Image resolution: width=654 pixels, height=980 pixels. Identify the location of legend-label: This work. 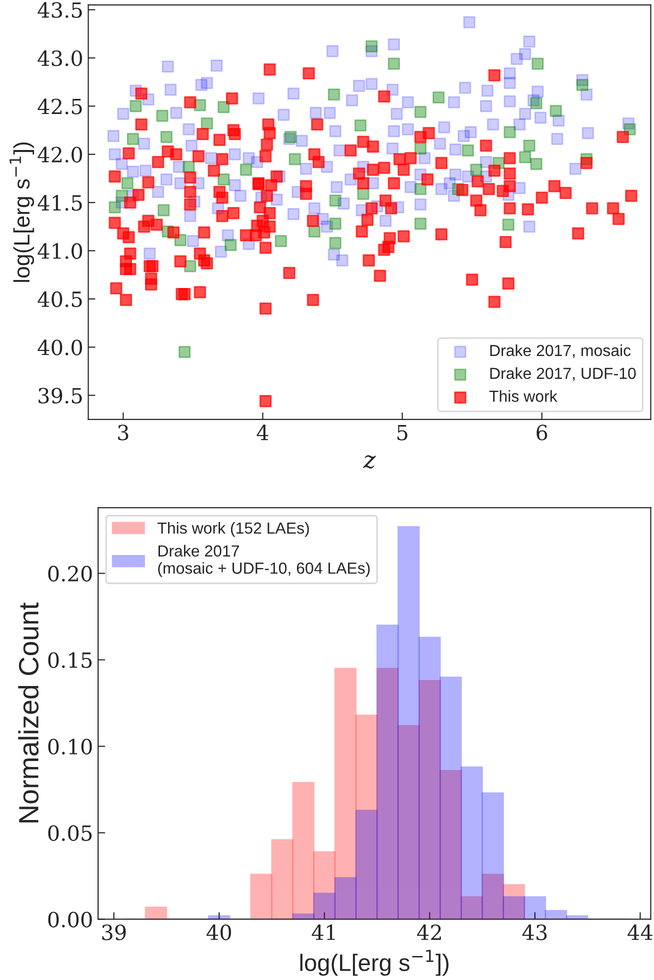
(523, 396).